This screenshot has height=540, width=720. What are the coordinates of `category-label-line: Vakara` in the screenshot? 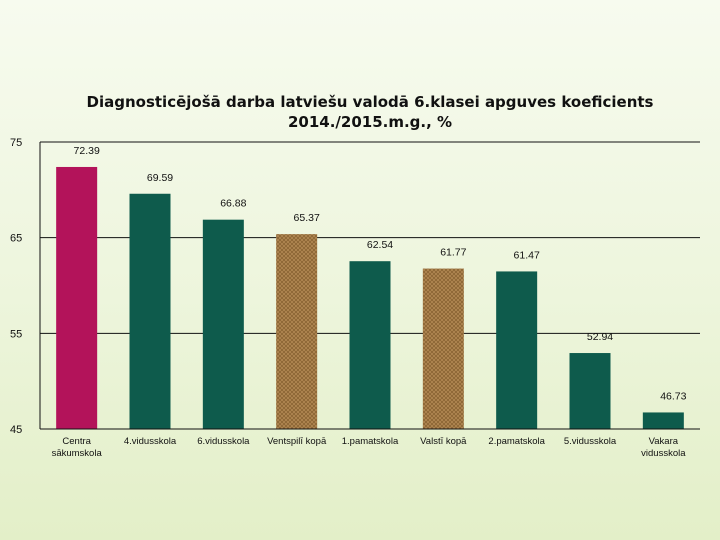 It's located at (664, 441).